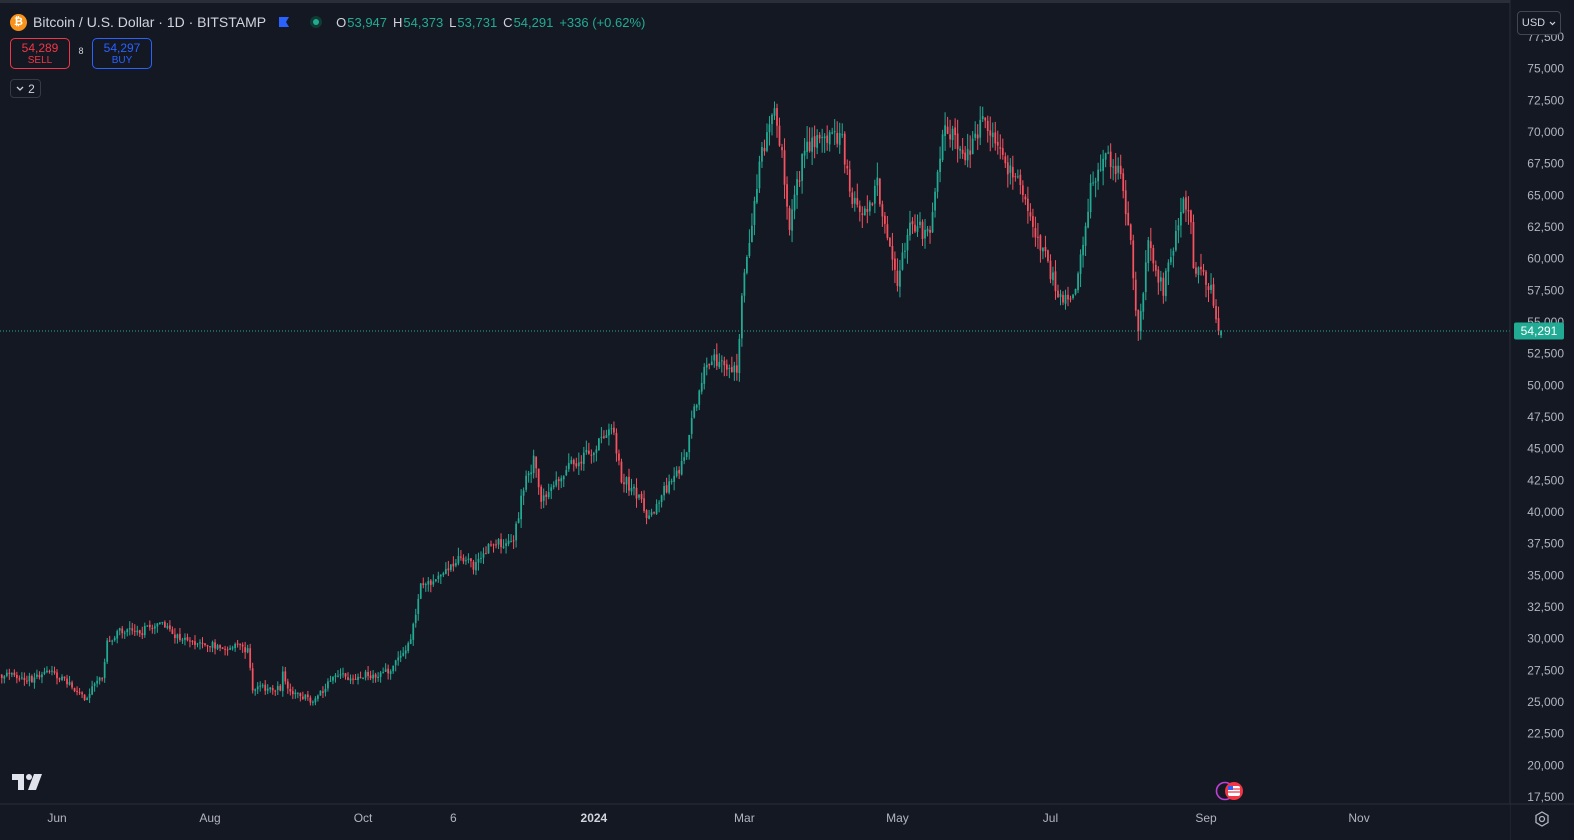  Describe the element at coordinates (40, 60) in the screenshot. I see `sell-label: SELL` at that location.